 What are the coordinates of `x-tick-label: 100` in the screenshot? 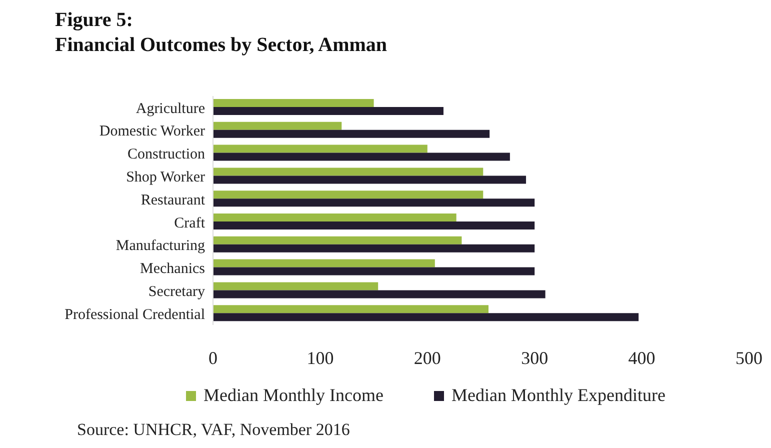 It's located at (320, 358).